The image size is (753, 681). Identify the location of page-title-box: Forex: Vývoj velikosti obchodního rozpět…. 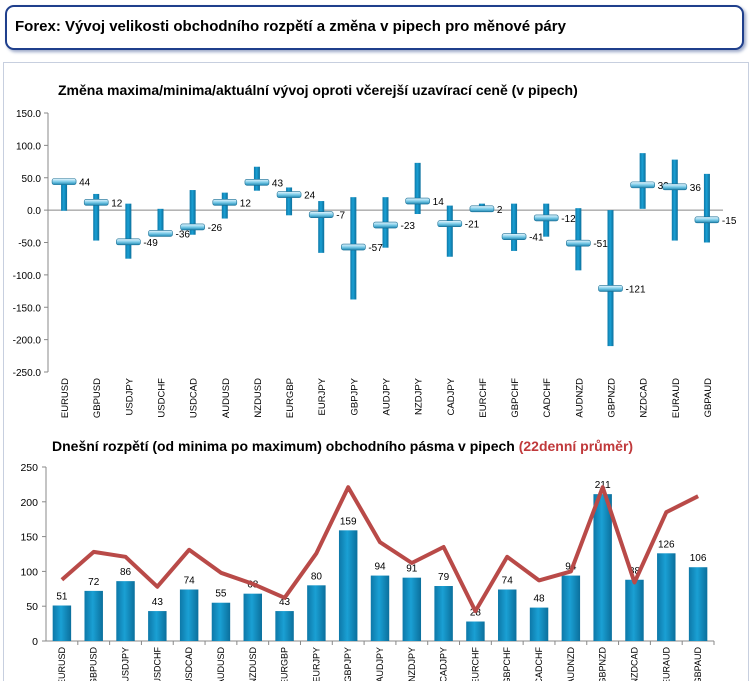
(374, 27).